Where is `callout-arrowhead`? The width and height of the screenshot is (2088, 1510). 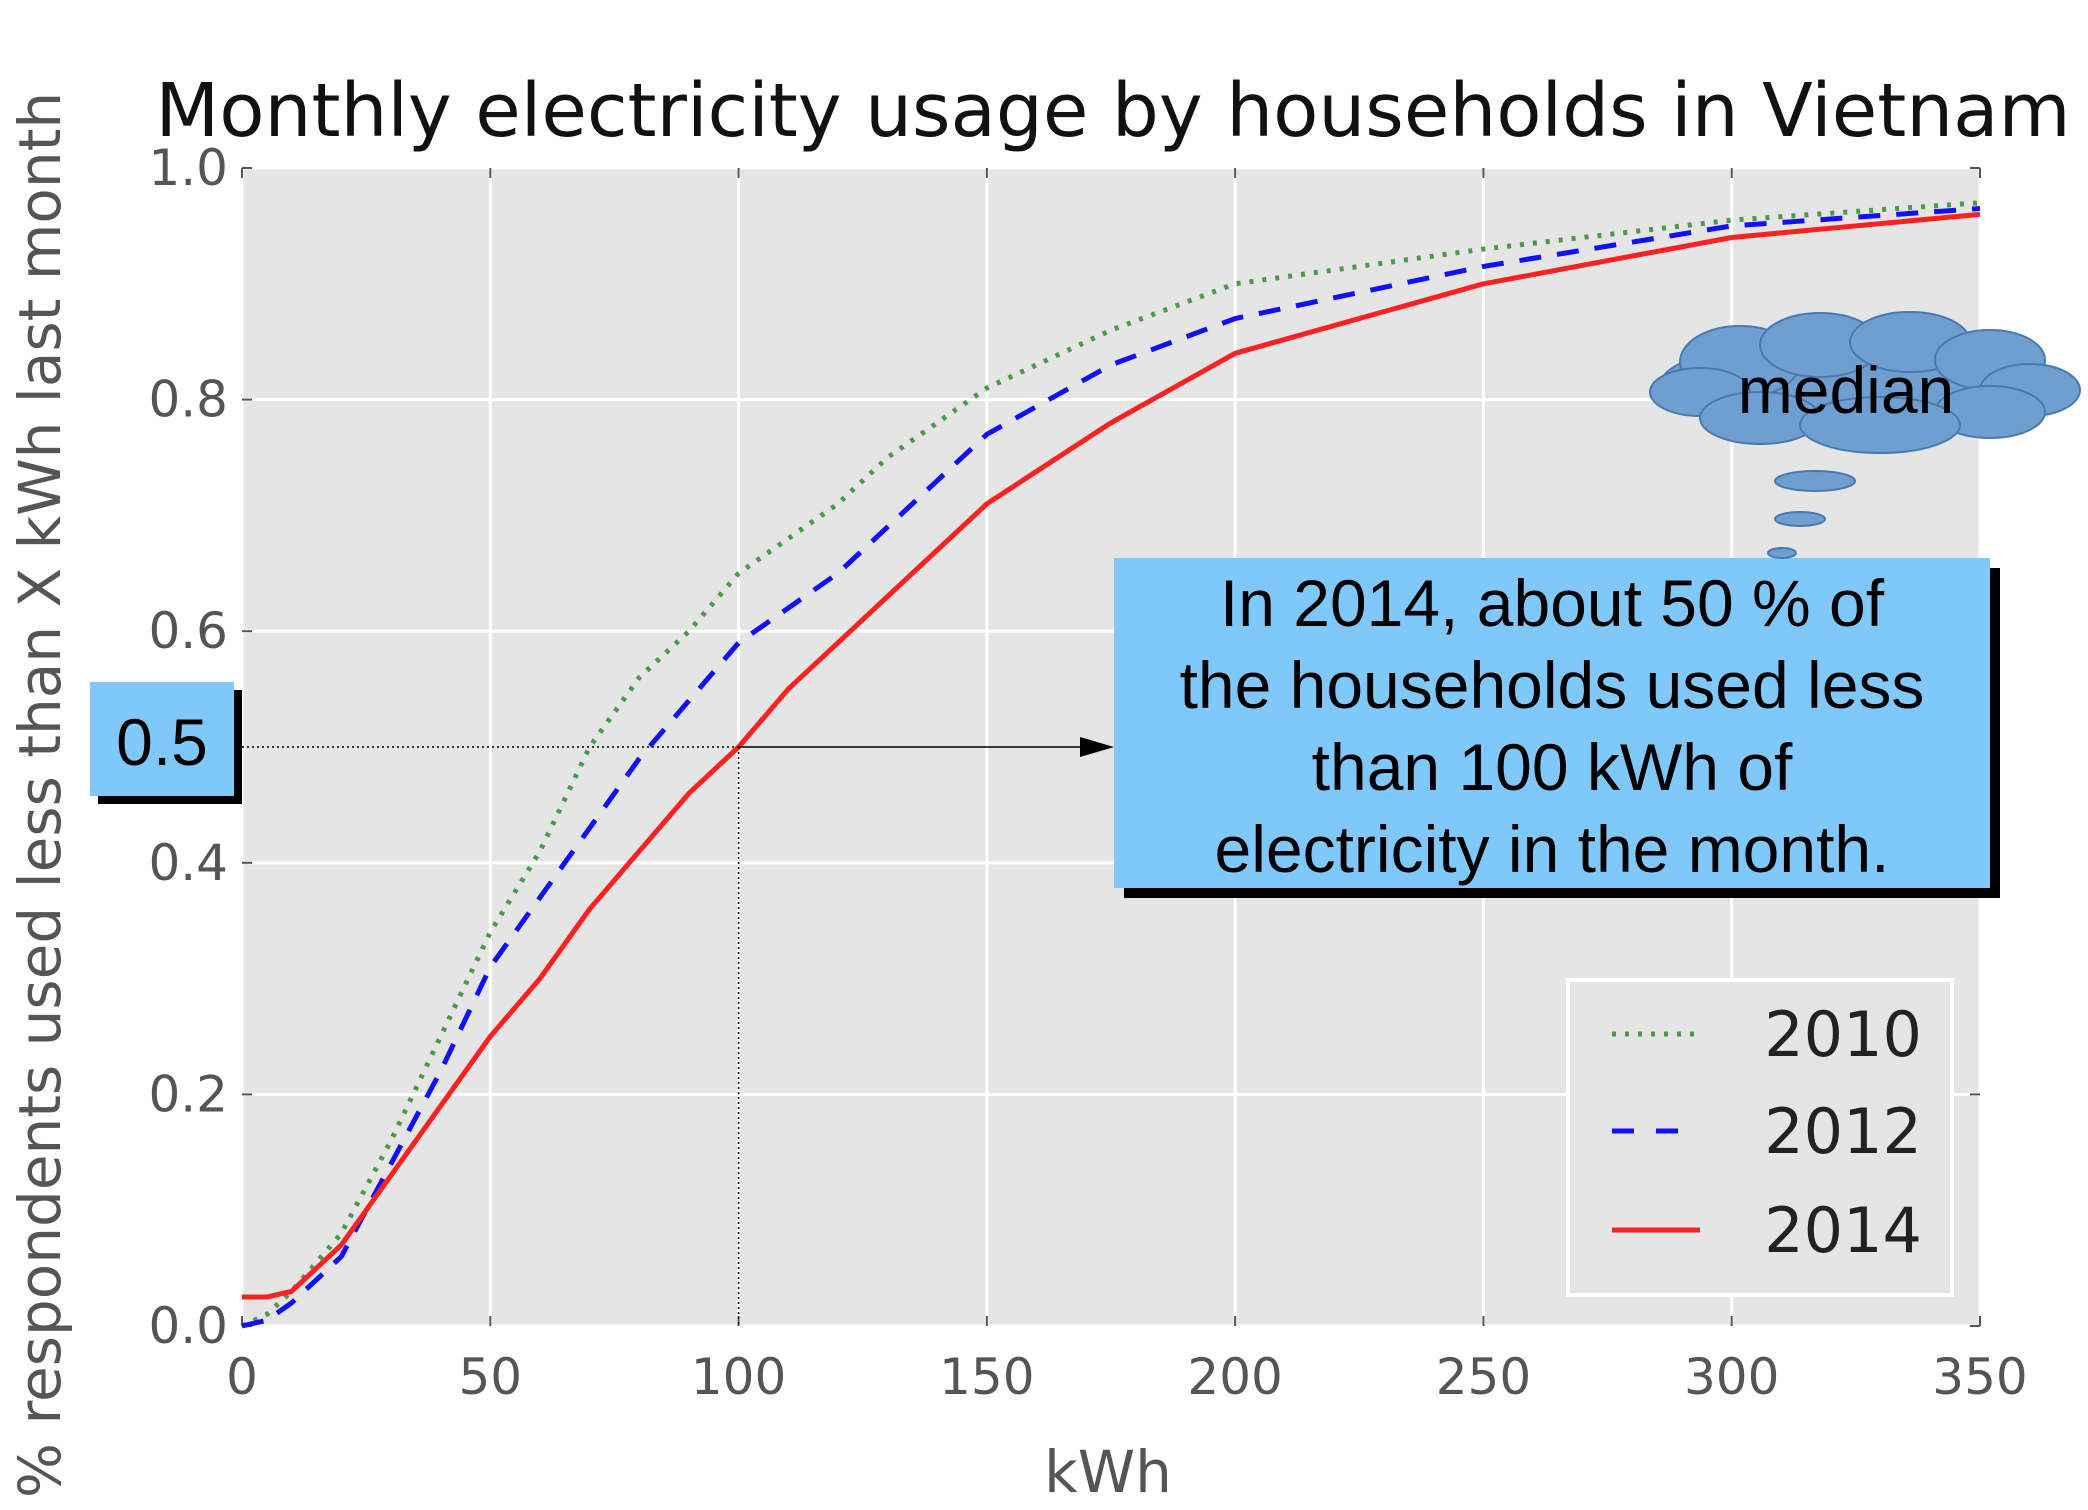 callout-arrowhead is located at coordinates (1097, 747).